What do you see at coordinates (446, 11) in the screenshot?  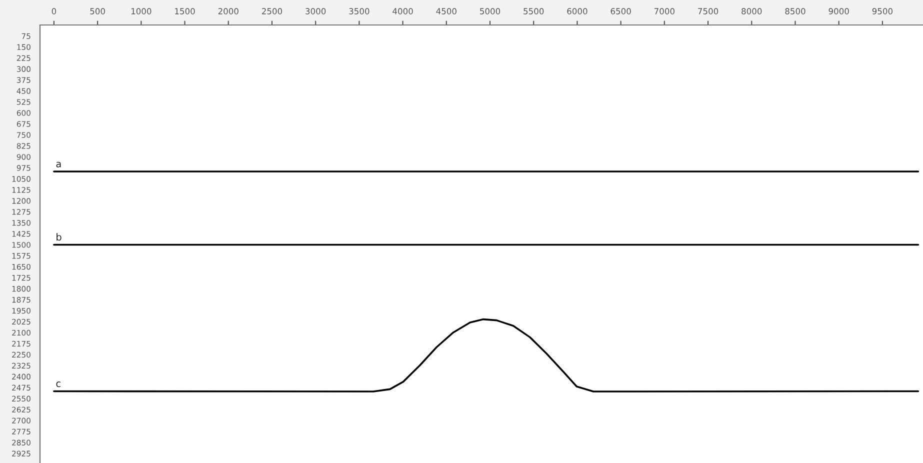 I see `x-tick-label: 4500` at bounding box center [446, 11].